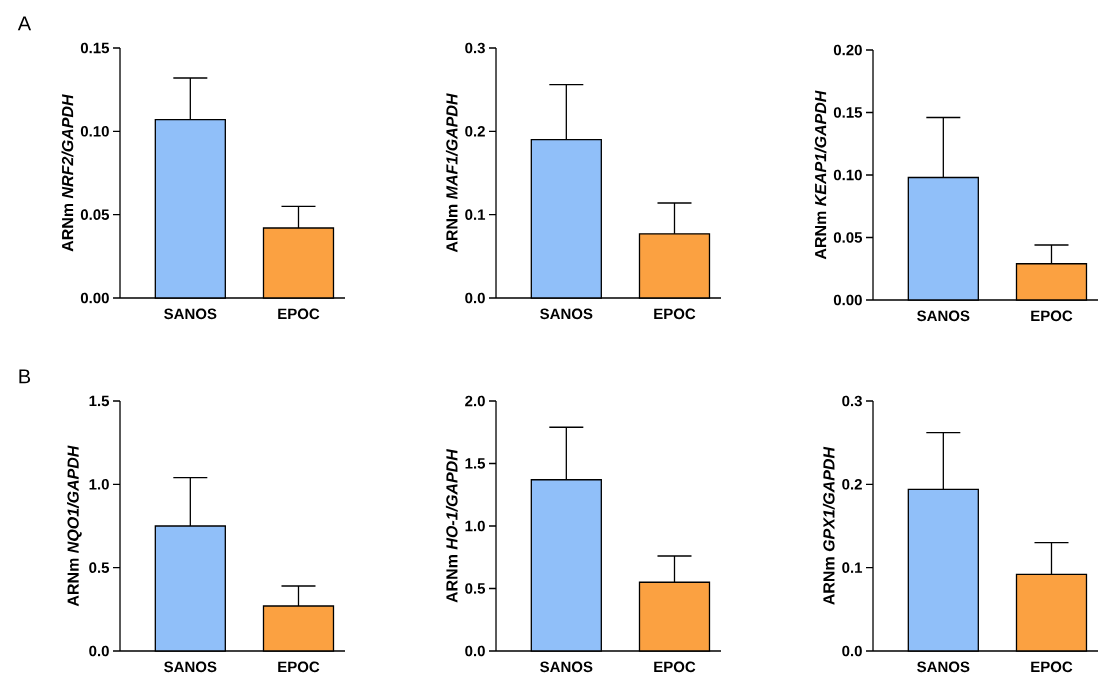 The image size is (1113, 684). What do you see at coordinates (451, 525) in the screenshot?
I see `y-axis-title: ARNm HO-1/GAPDH` at bounding box center [451, 525].